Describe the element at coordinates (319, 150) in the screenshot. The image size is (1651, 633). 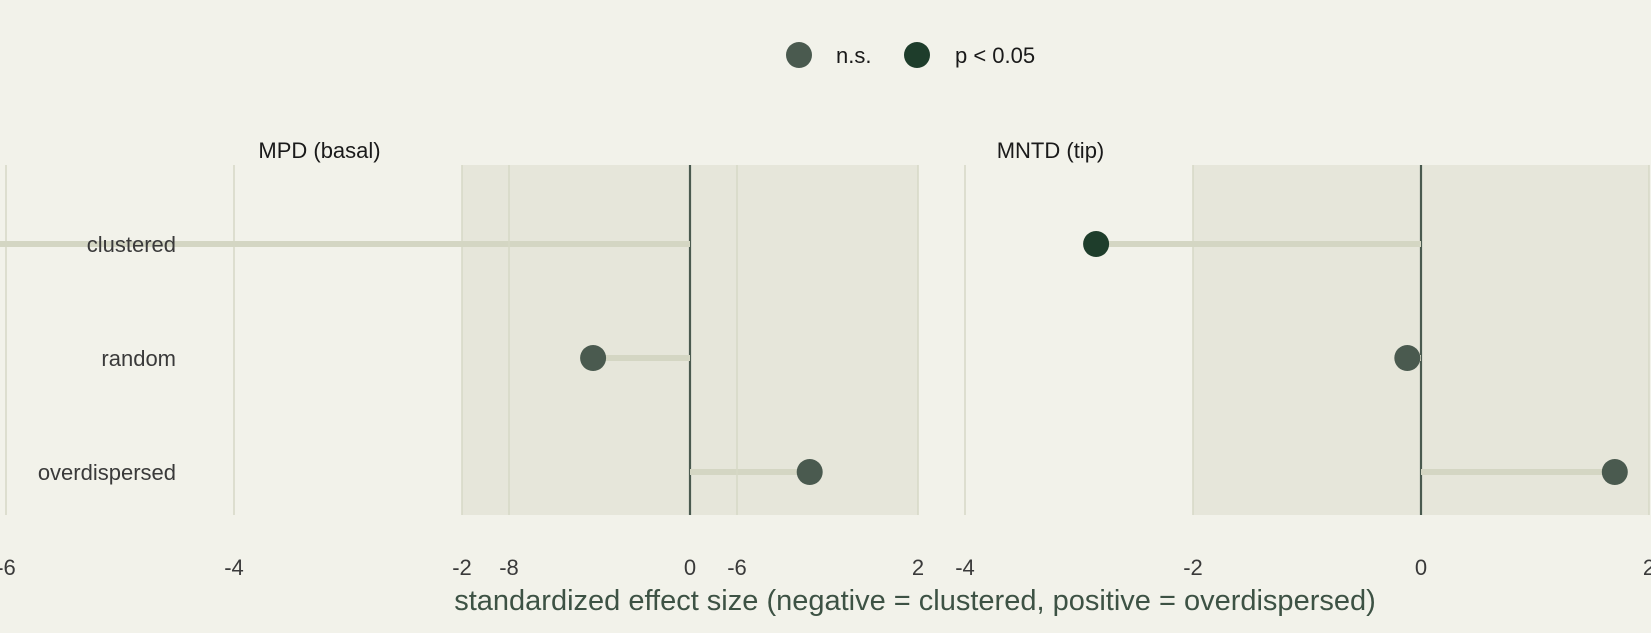
I see `panel-title: MPD (basal)` at that location.